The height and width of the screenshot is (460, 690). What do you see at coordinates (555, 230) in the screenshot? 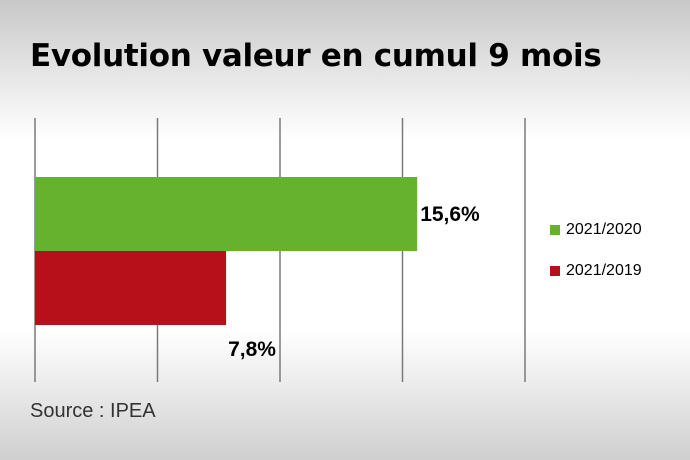
I see `legend-swatch-2021-2020` at bounding box center [555, 230].